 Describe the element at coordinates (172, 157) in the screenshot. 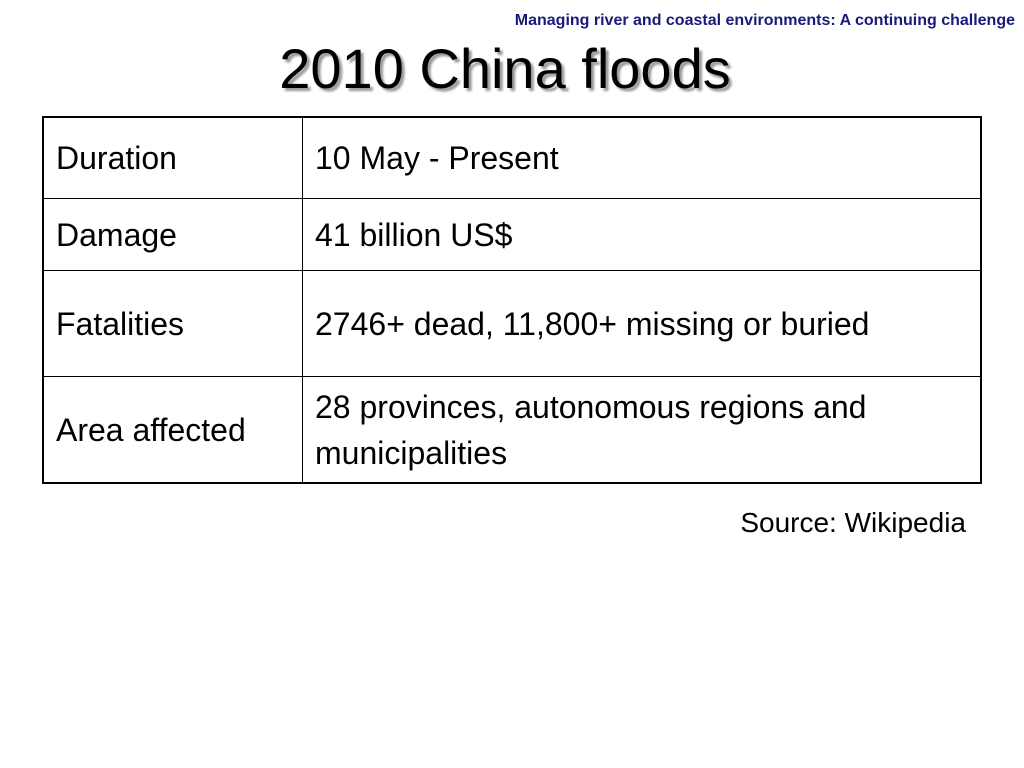

I see `row-label: Duration` at that location.